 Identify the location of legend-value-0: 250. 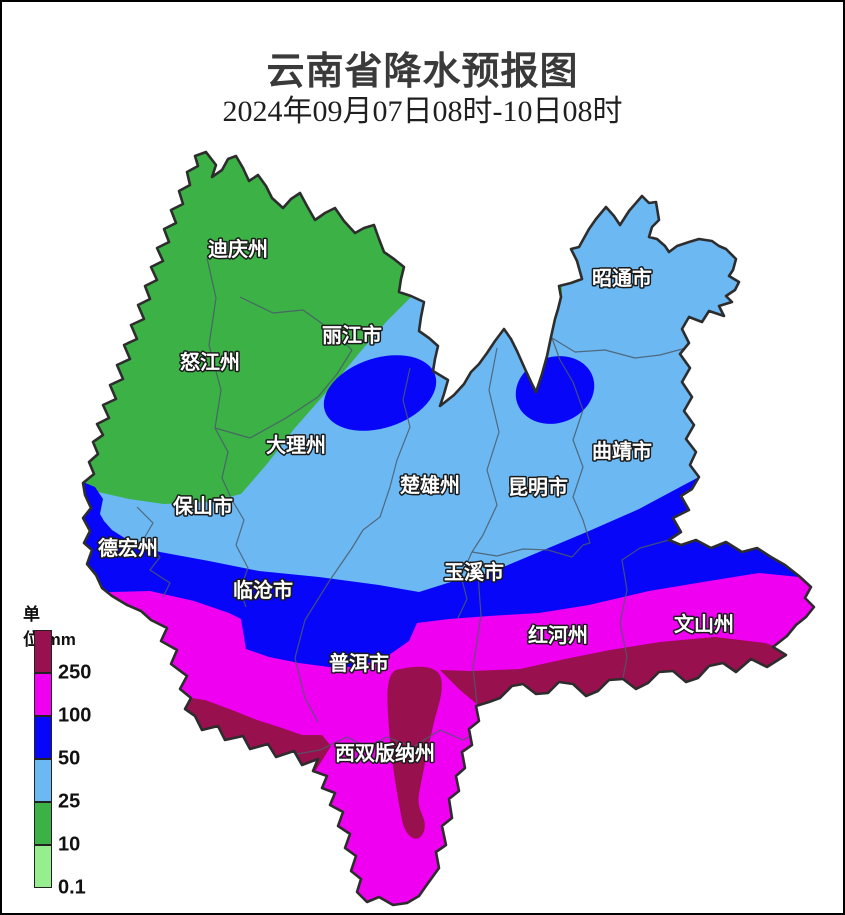
(75, 672).